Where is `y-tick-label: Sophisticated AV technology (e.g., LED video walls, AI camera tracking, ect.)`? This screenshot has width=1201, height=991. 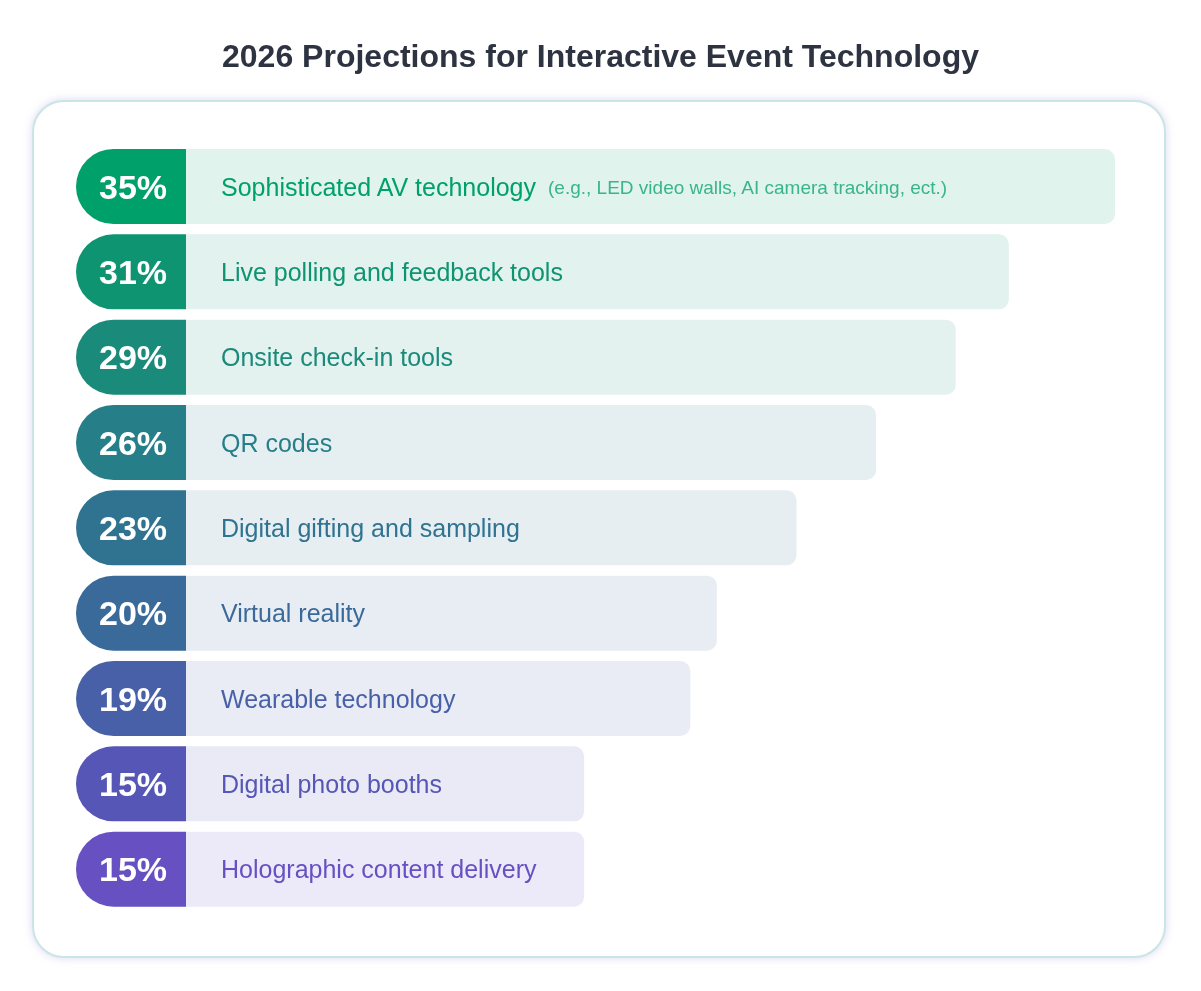
y-tick-label: Sophisticated AV technology (e.g., LED video walls, AI camera tracking, ect.) is located at coordinates (584, 186).